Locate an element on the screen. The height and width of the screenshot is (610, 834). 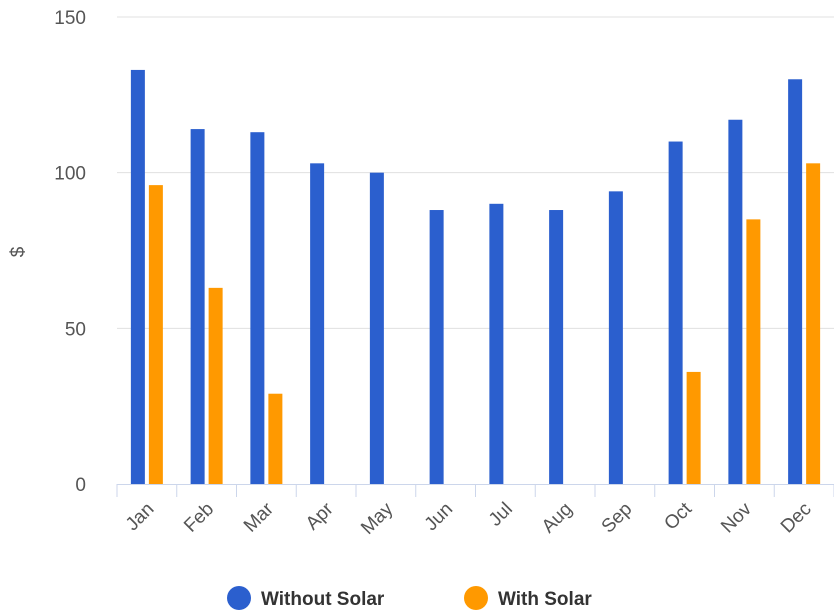
x-axis: Jan Feb Mar Apr May Jun Jul Aug Sep Oct Nov Dec is located at coordinates (475, 511).